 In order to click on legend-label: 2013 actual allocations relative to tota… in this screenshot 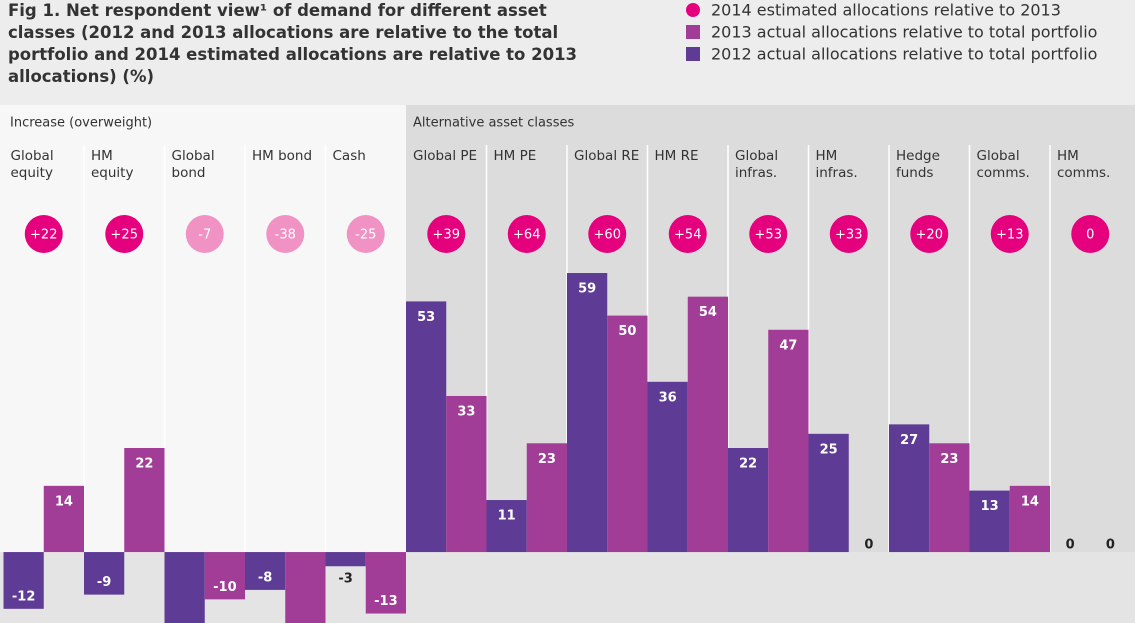, I will do `click(904, 32)`.